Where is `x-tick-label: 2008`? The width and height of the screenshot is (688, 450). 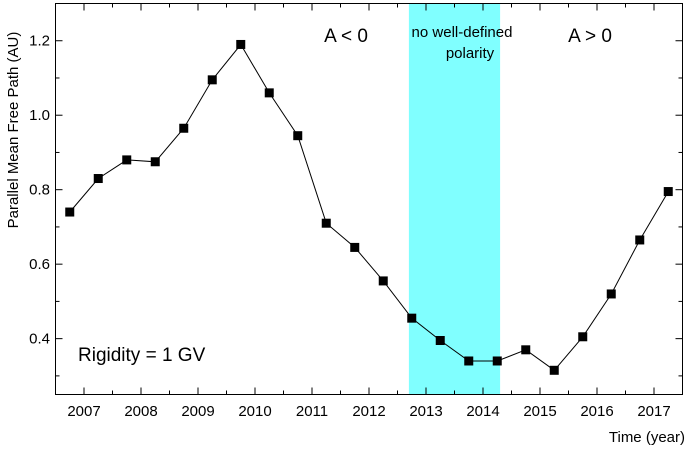 x-tick-label: 2008 is located at coordinates (140, 411).